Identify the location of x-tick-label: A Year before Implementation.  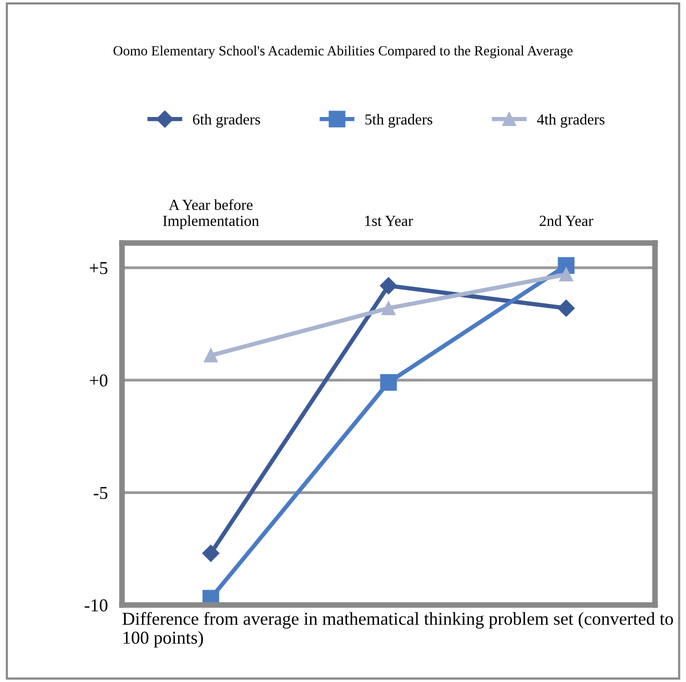
(211, 214).